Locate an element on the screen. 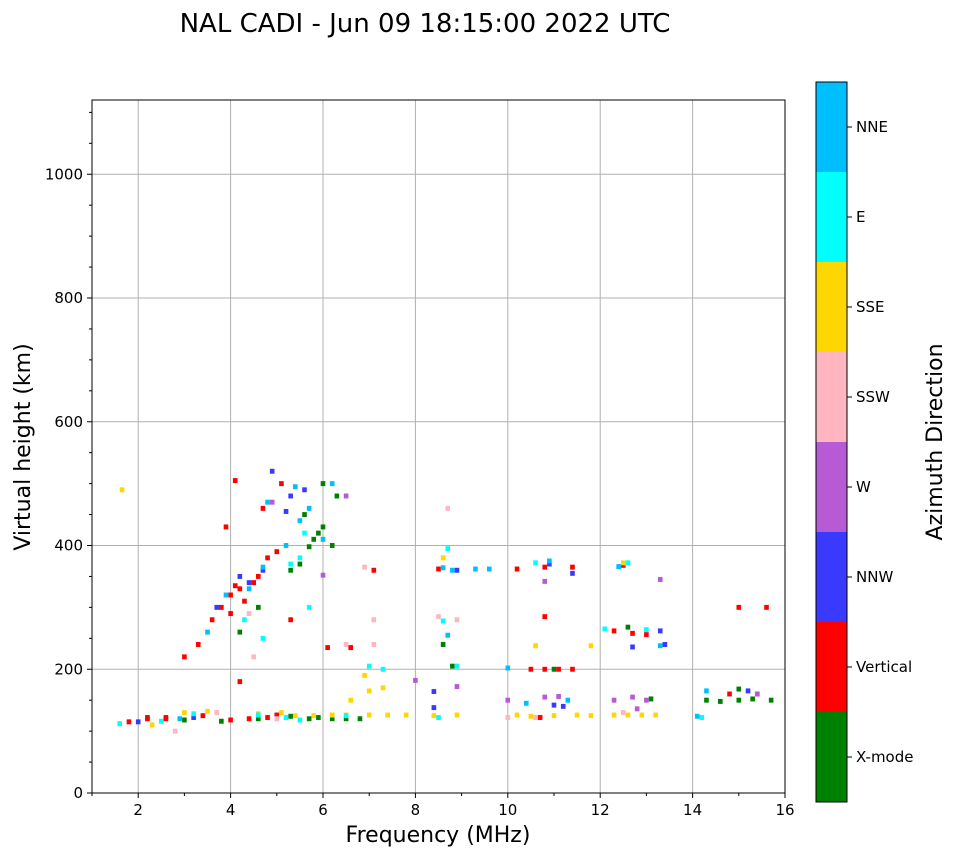 The width and height of the screenshot is (958, 857). colorbar-tick-label: W is located at coordinates (863, 487).